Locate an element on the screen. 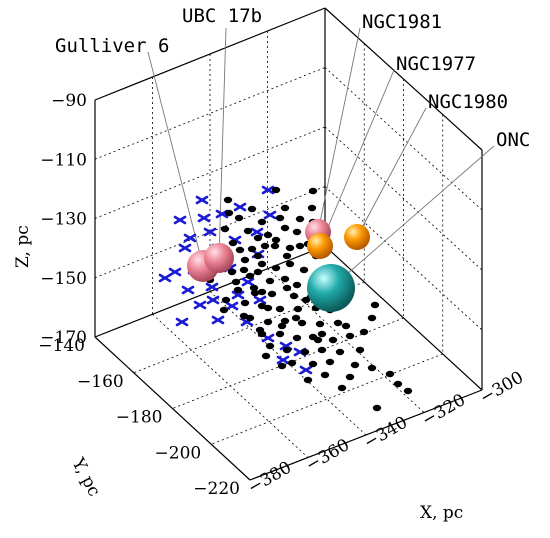 The width and height of the screenshot is (550, 538). x-tick-label: −360 is located at coordinates (328, 455).